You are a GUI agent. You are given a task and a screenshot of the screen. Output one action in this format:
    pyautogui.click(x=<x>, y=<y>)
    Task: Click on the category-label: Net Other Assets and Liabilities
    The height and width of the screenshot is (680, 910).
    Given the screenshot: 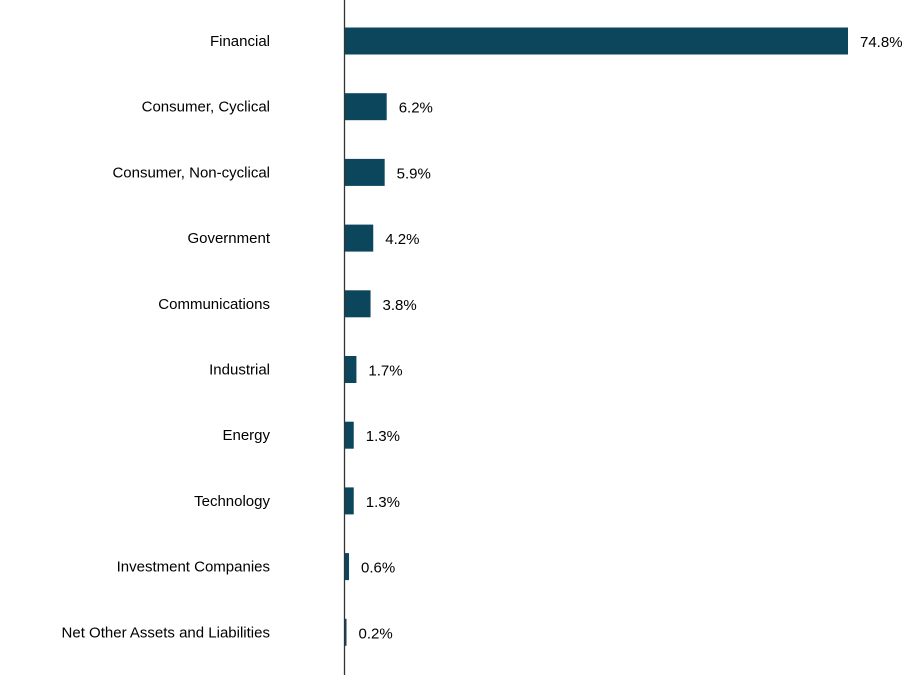 What is the action you would take?
    pyautogui.click(x=166, y=632)
    